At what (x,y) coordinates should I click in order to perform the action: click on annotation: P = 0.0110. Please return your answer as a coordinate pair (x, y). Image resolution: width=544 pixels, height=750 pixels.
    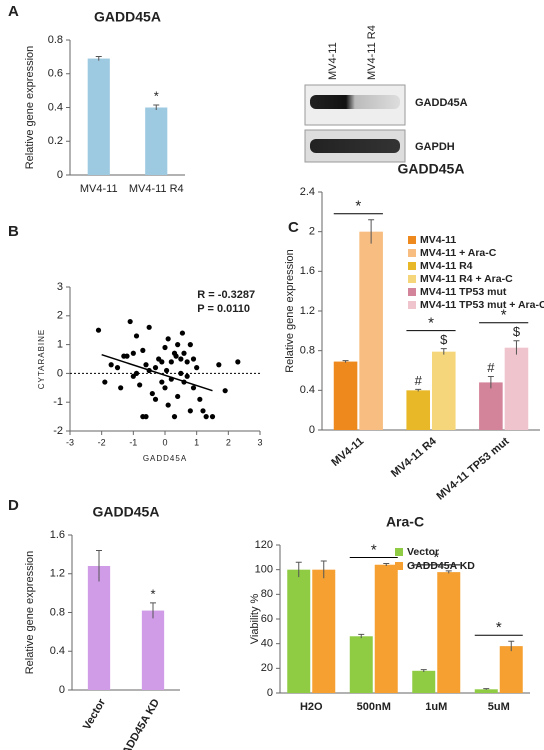
    Looking at the image, I should click on (223, 309).